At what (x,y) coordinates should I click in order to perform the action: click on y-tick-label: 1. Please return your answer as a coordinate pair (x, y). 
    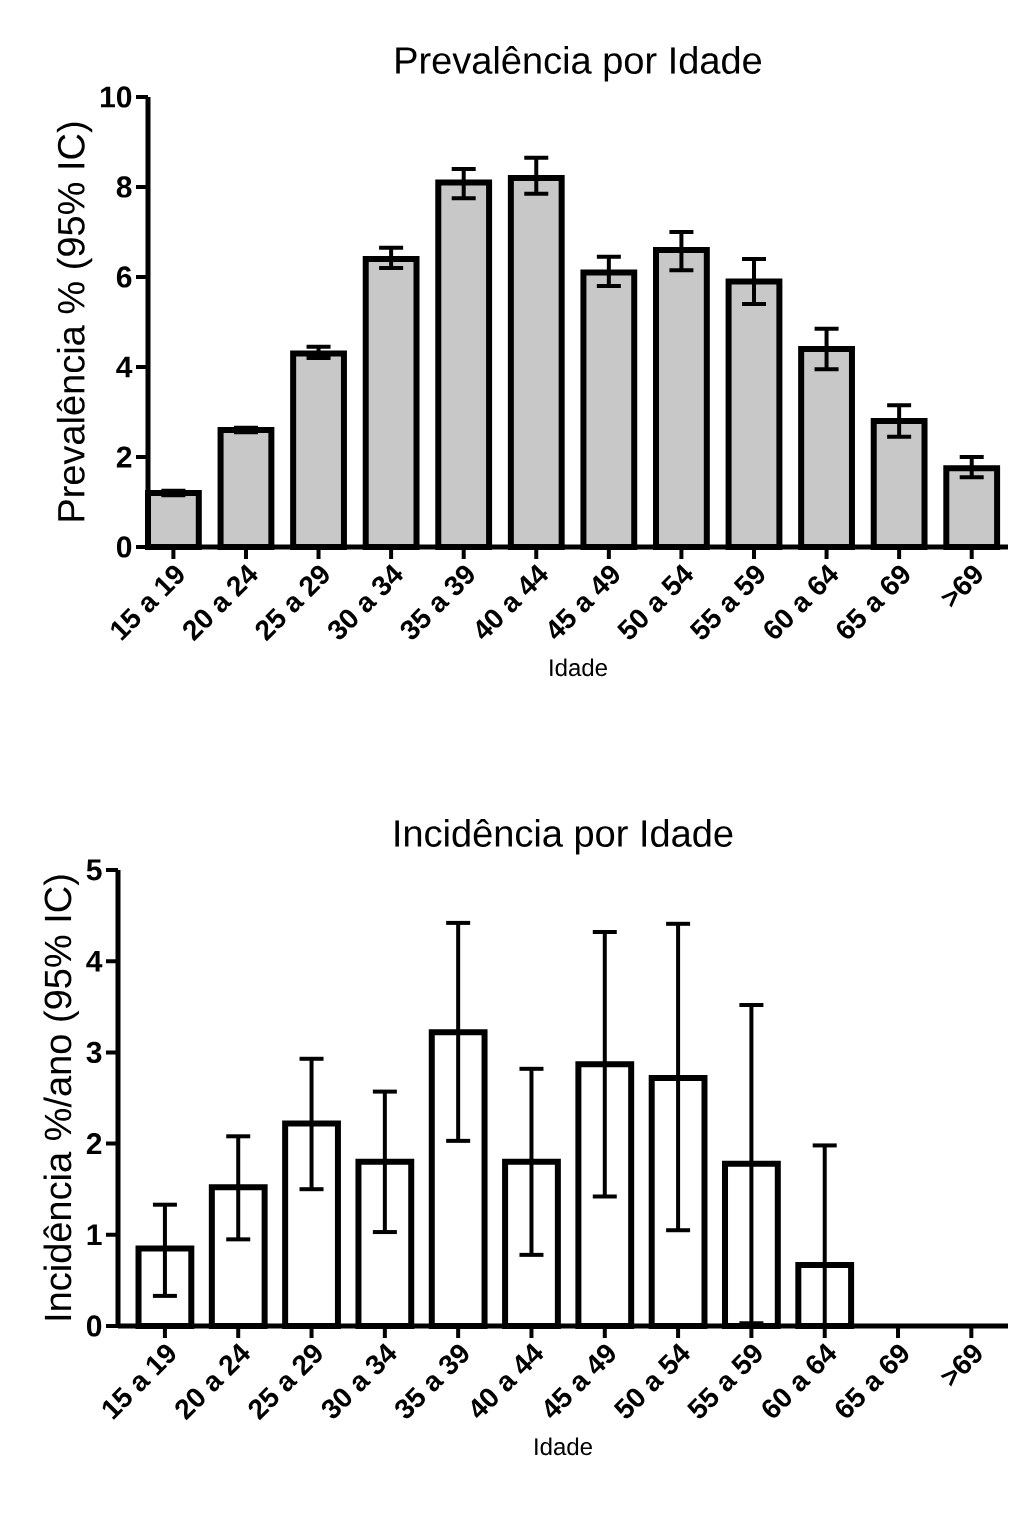
    Looking at the image, I should click on (94, 1235).